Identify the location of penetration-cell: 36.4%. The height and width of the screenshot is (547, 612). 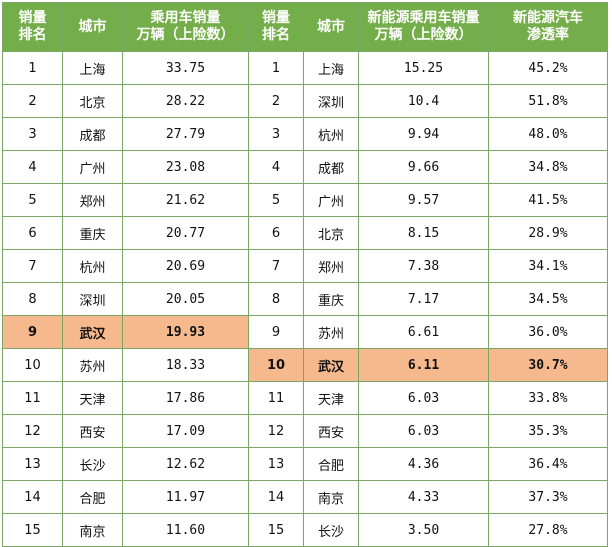
(548, 464).